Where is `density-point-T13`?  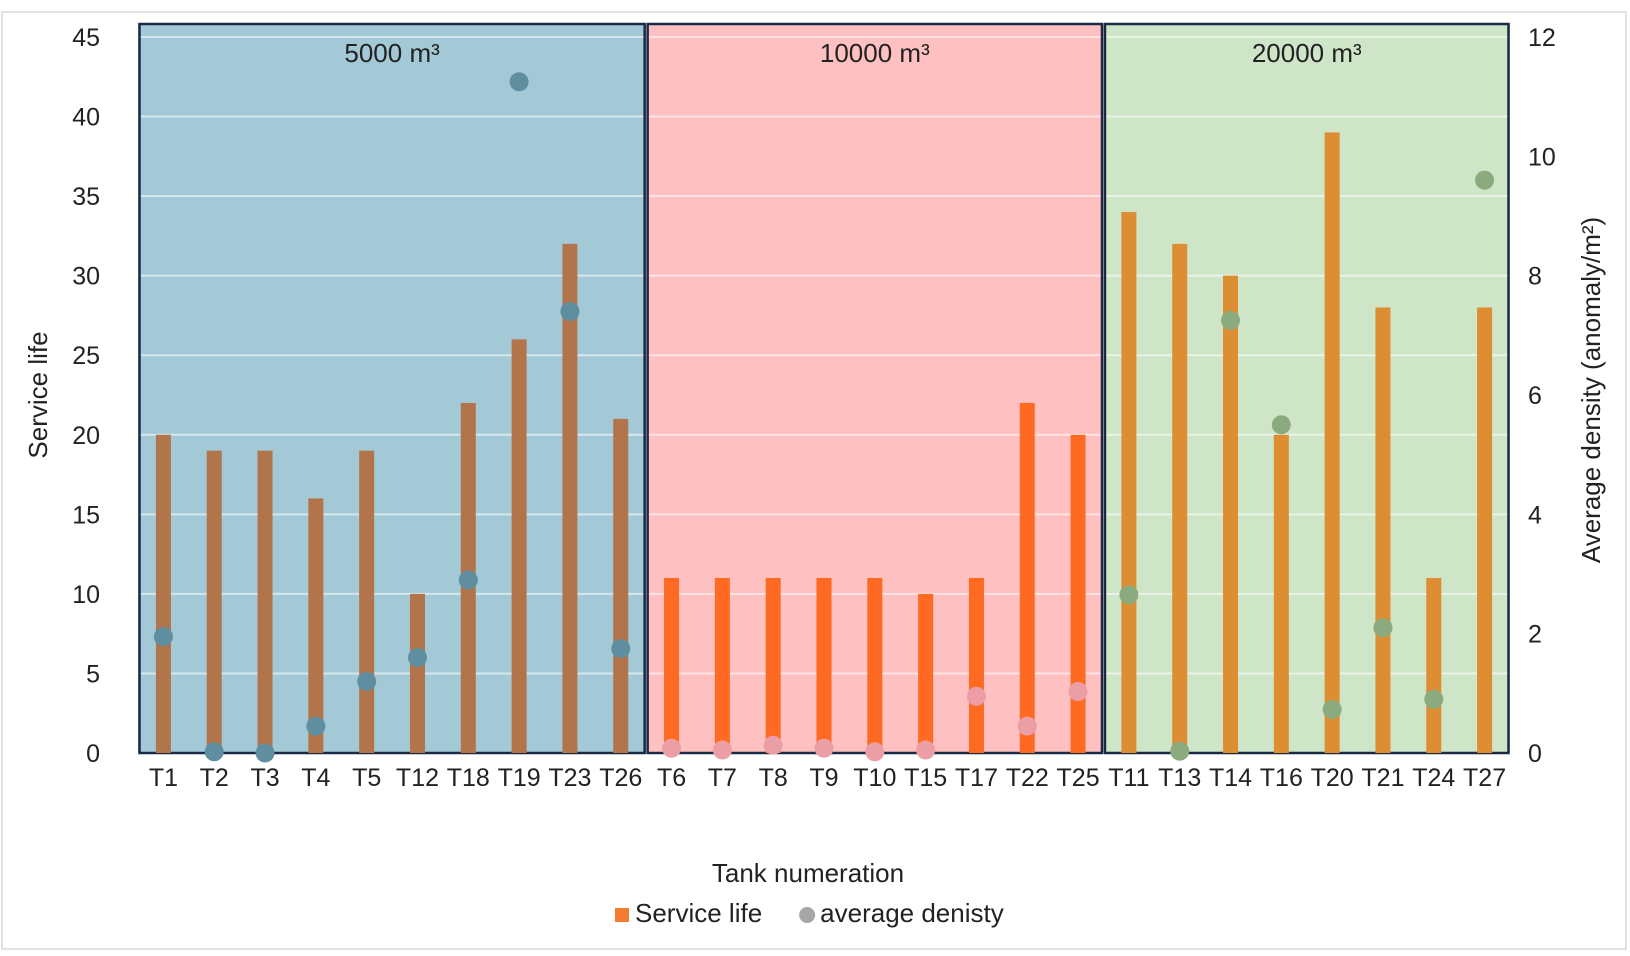
density-point-T13 is located at coordinates (1180, 751).